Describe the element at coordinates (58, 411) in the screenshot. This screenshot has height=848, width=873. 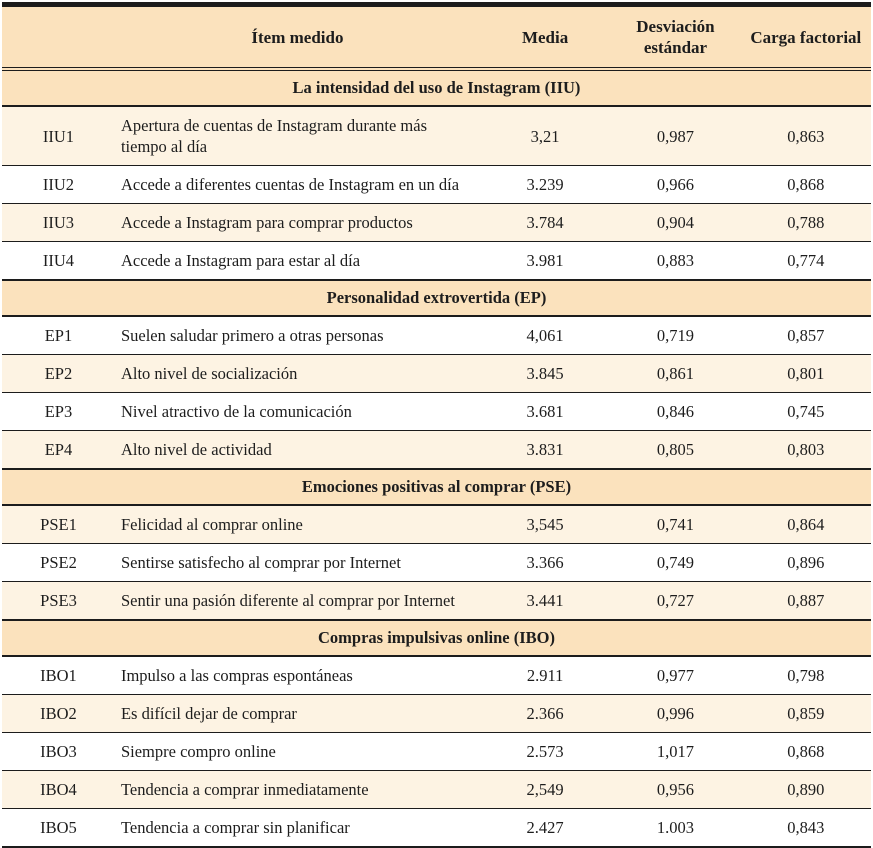
I see `item-code: EP3` at that location.